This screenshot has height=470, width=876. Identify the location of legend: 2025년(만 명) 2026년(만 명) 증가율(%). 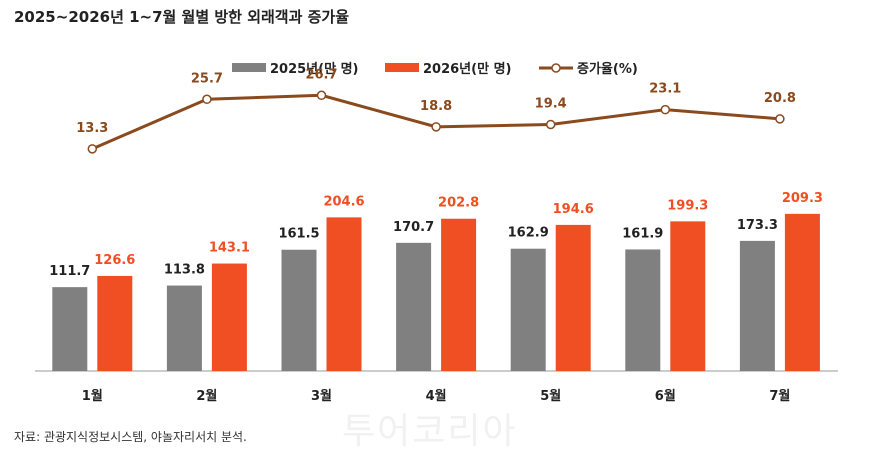
(435, 69).